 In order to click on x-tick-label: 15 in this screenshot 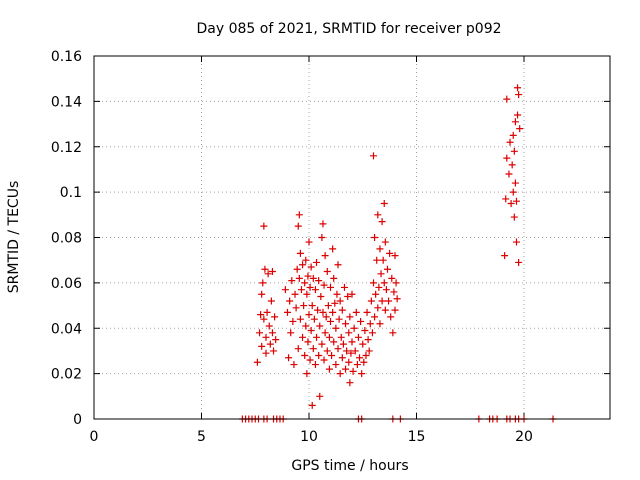, I will do `click(417, 437)`.